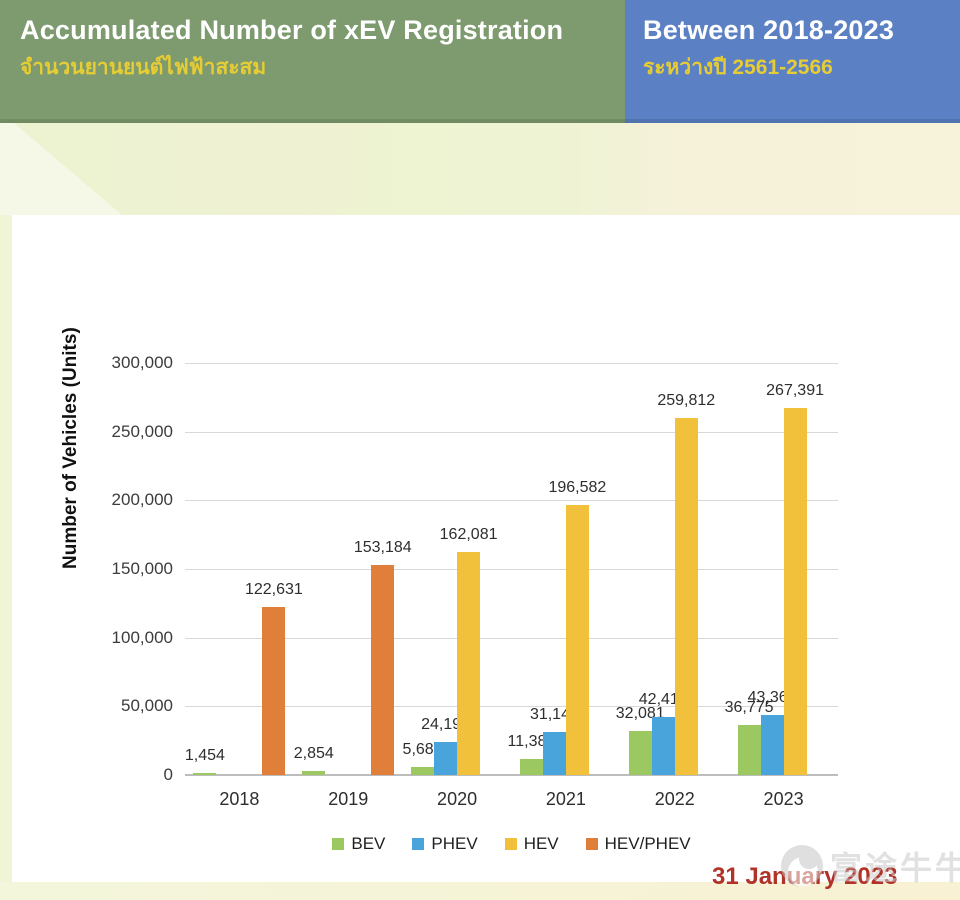  What do you see at coordinates (204, 755) in the screenshot?
I see `bar-value-label: 1,454` at bounding box center [204, 755].